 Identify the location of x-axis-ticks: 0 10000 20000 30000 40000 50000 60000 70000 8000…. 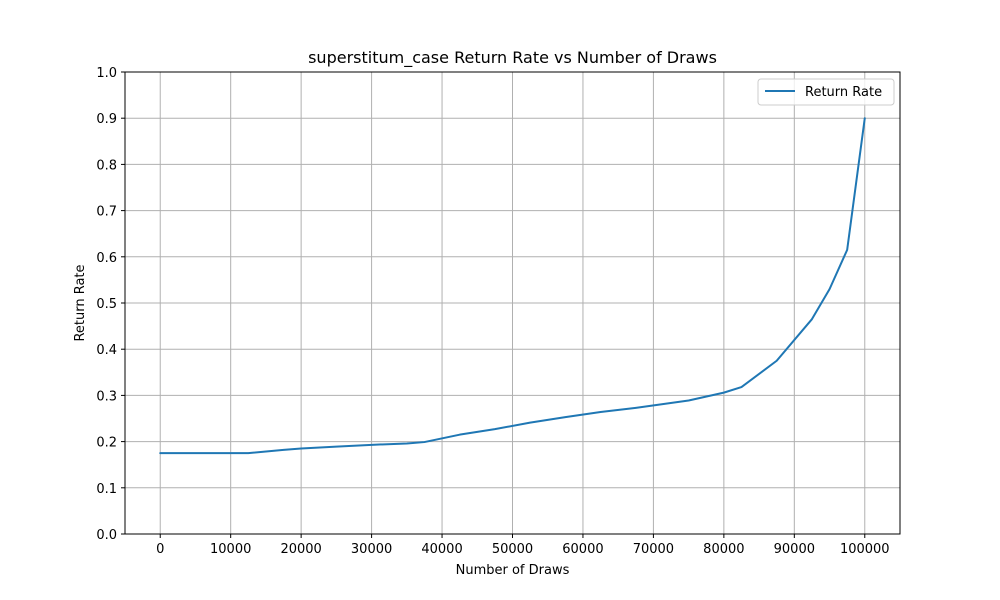
(523, 545).